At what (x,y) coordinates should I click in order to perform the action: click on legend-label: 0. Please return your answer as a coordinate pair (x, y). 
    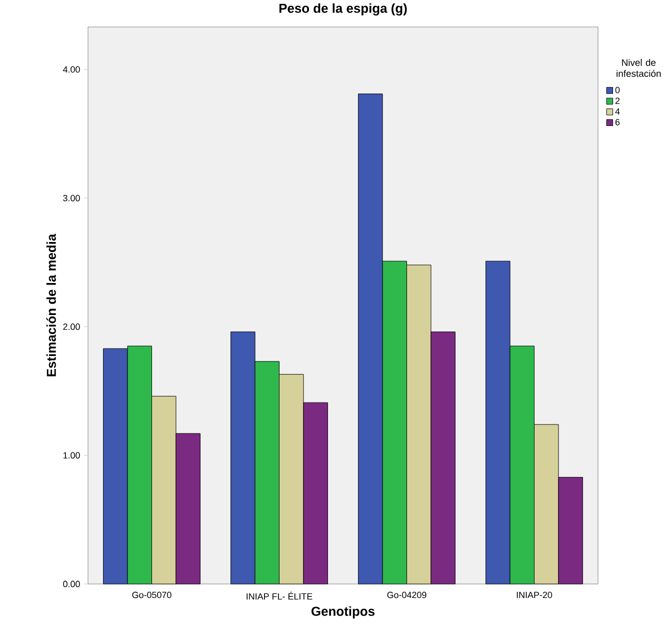
    Looking at the image, I should click on (617, 90).